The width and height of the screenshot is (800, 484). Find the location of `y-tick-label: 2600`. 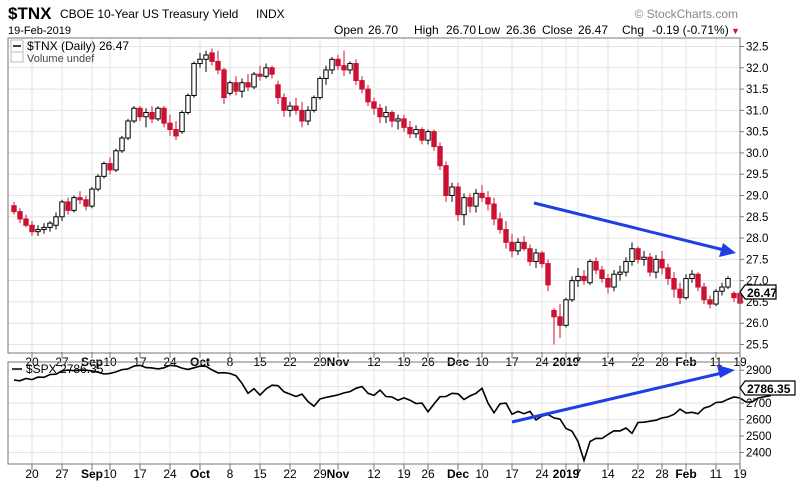

y-tick-label: 2600 is located at coordinates (759, 421).